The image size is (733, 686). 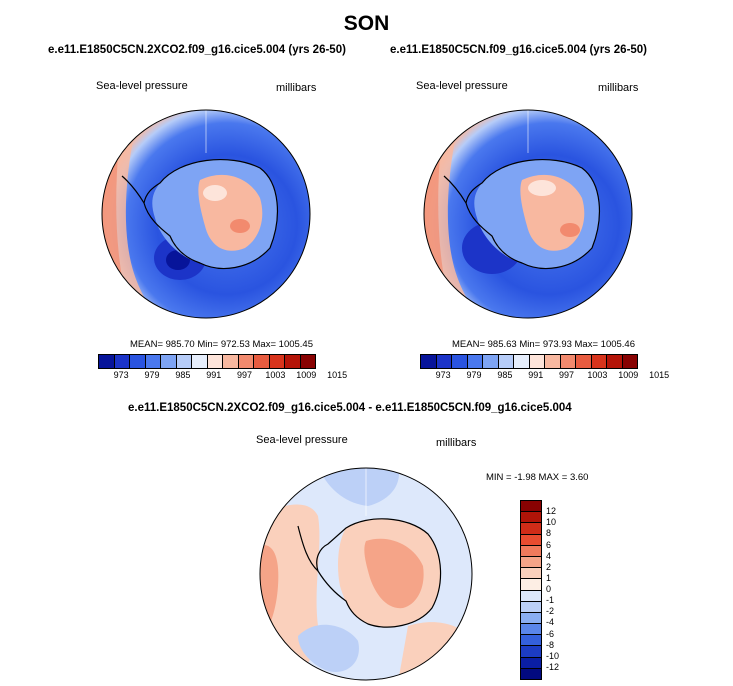 I want to click on panel2-units-label: millibars, so click(x=618, y=88).